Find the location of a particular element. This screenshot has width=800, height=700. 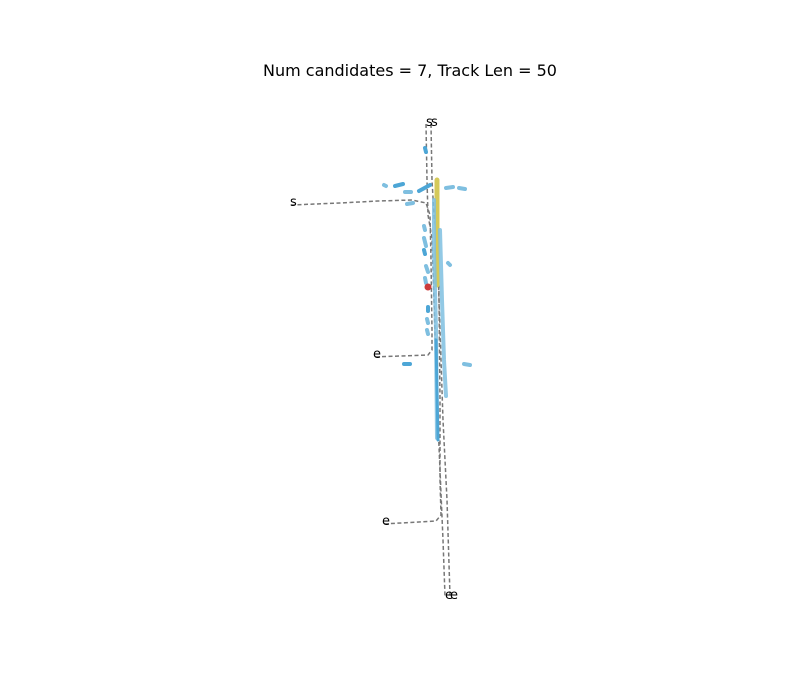

ego-marker is located at coordinates (428, 287).